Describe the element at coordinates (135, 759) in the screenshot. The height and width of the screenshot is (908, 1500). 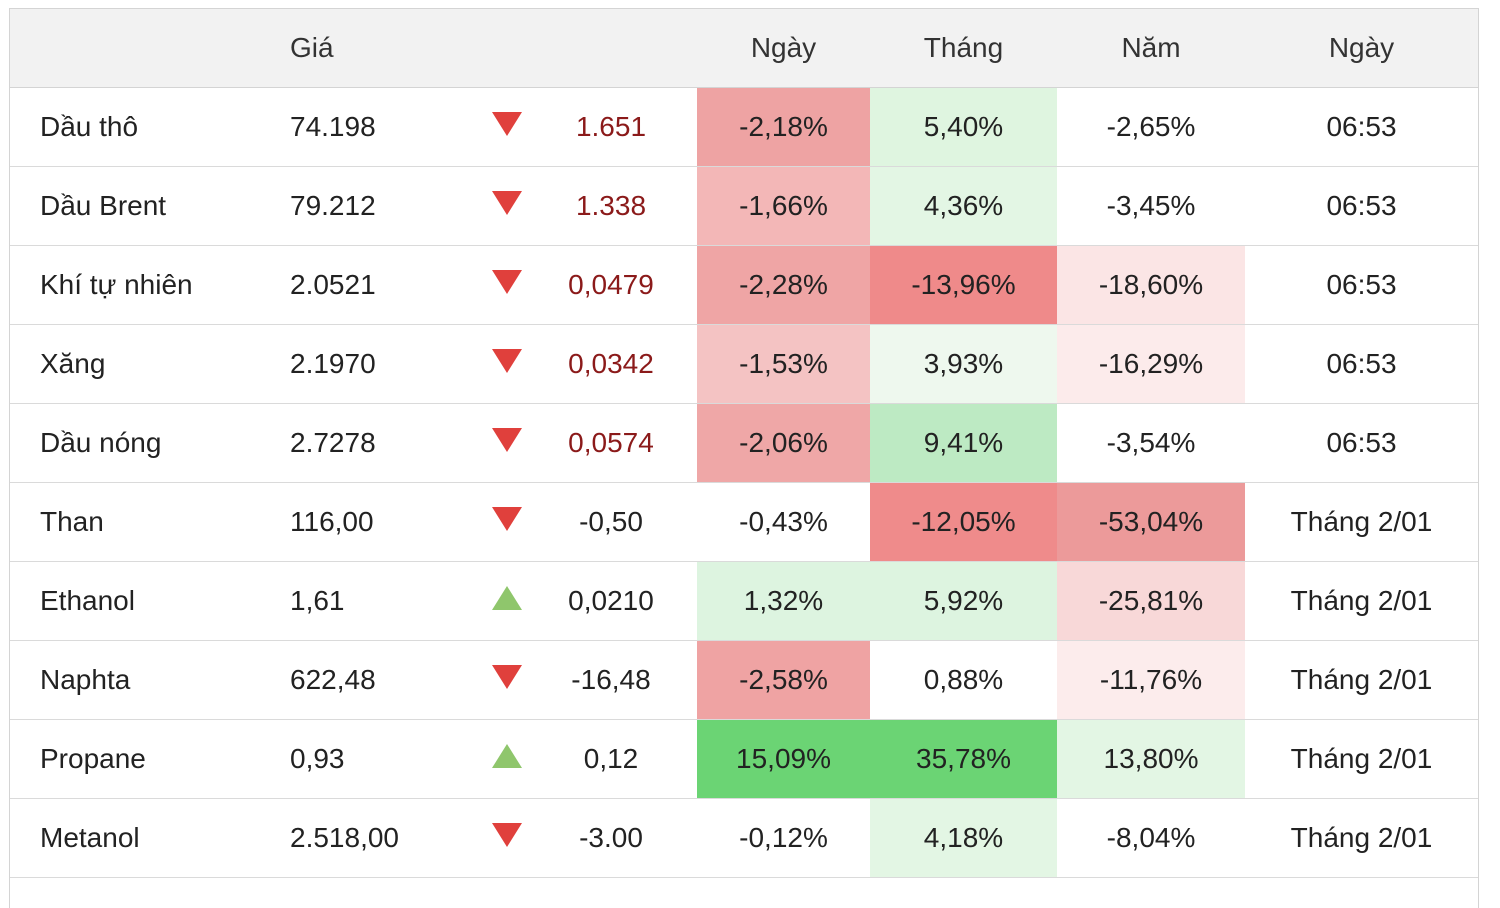
I see `commodity-name-link: Propane` at that location.